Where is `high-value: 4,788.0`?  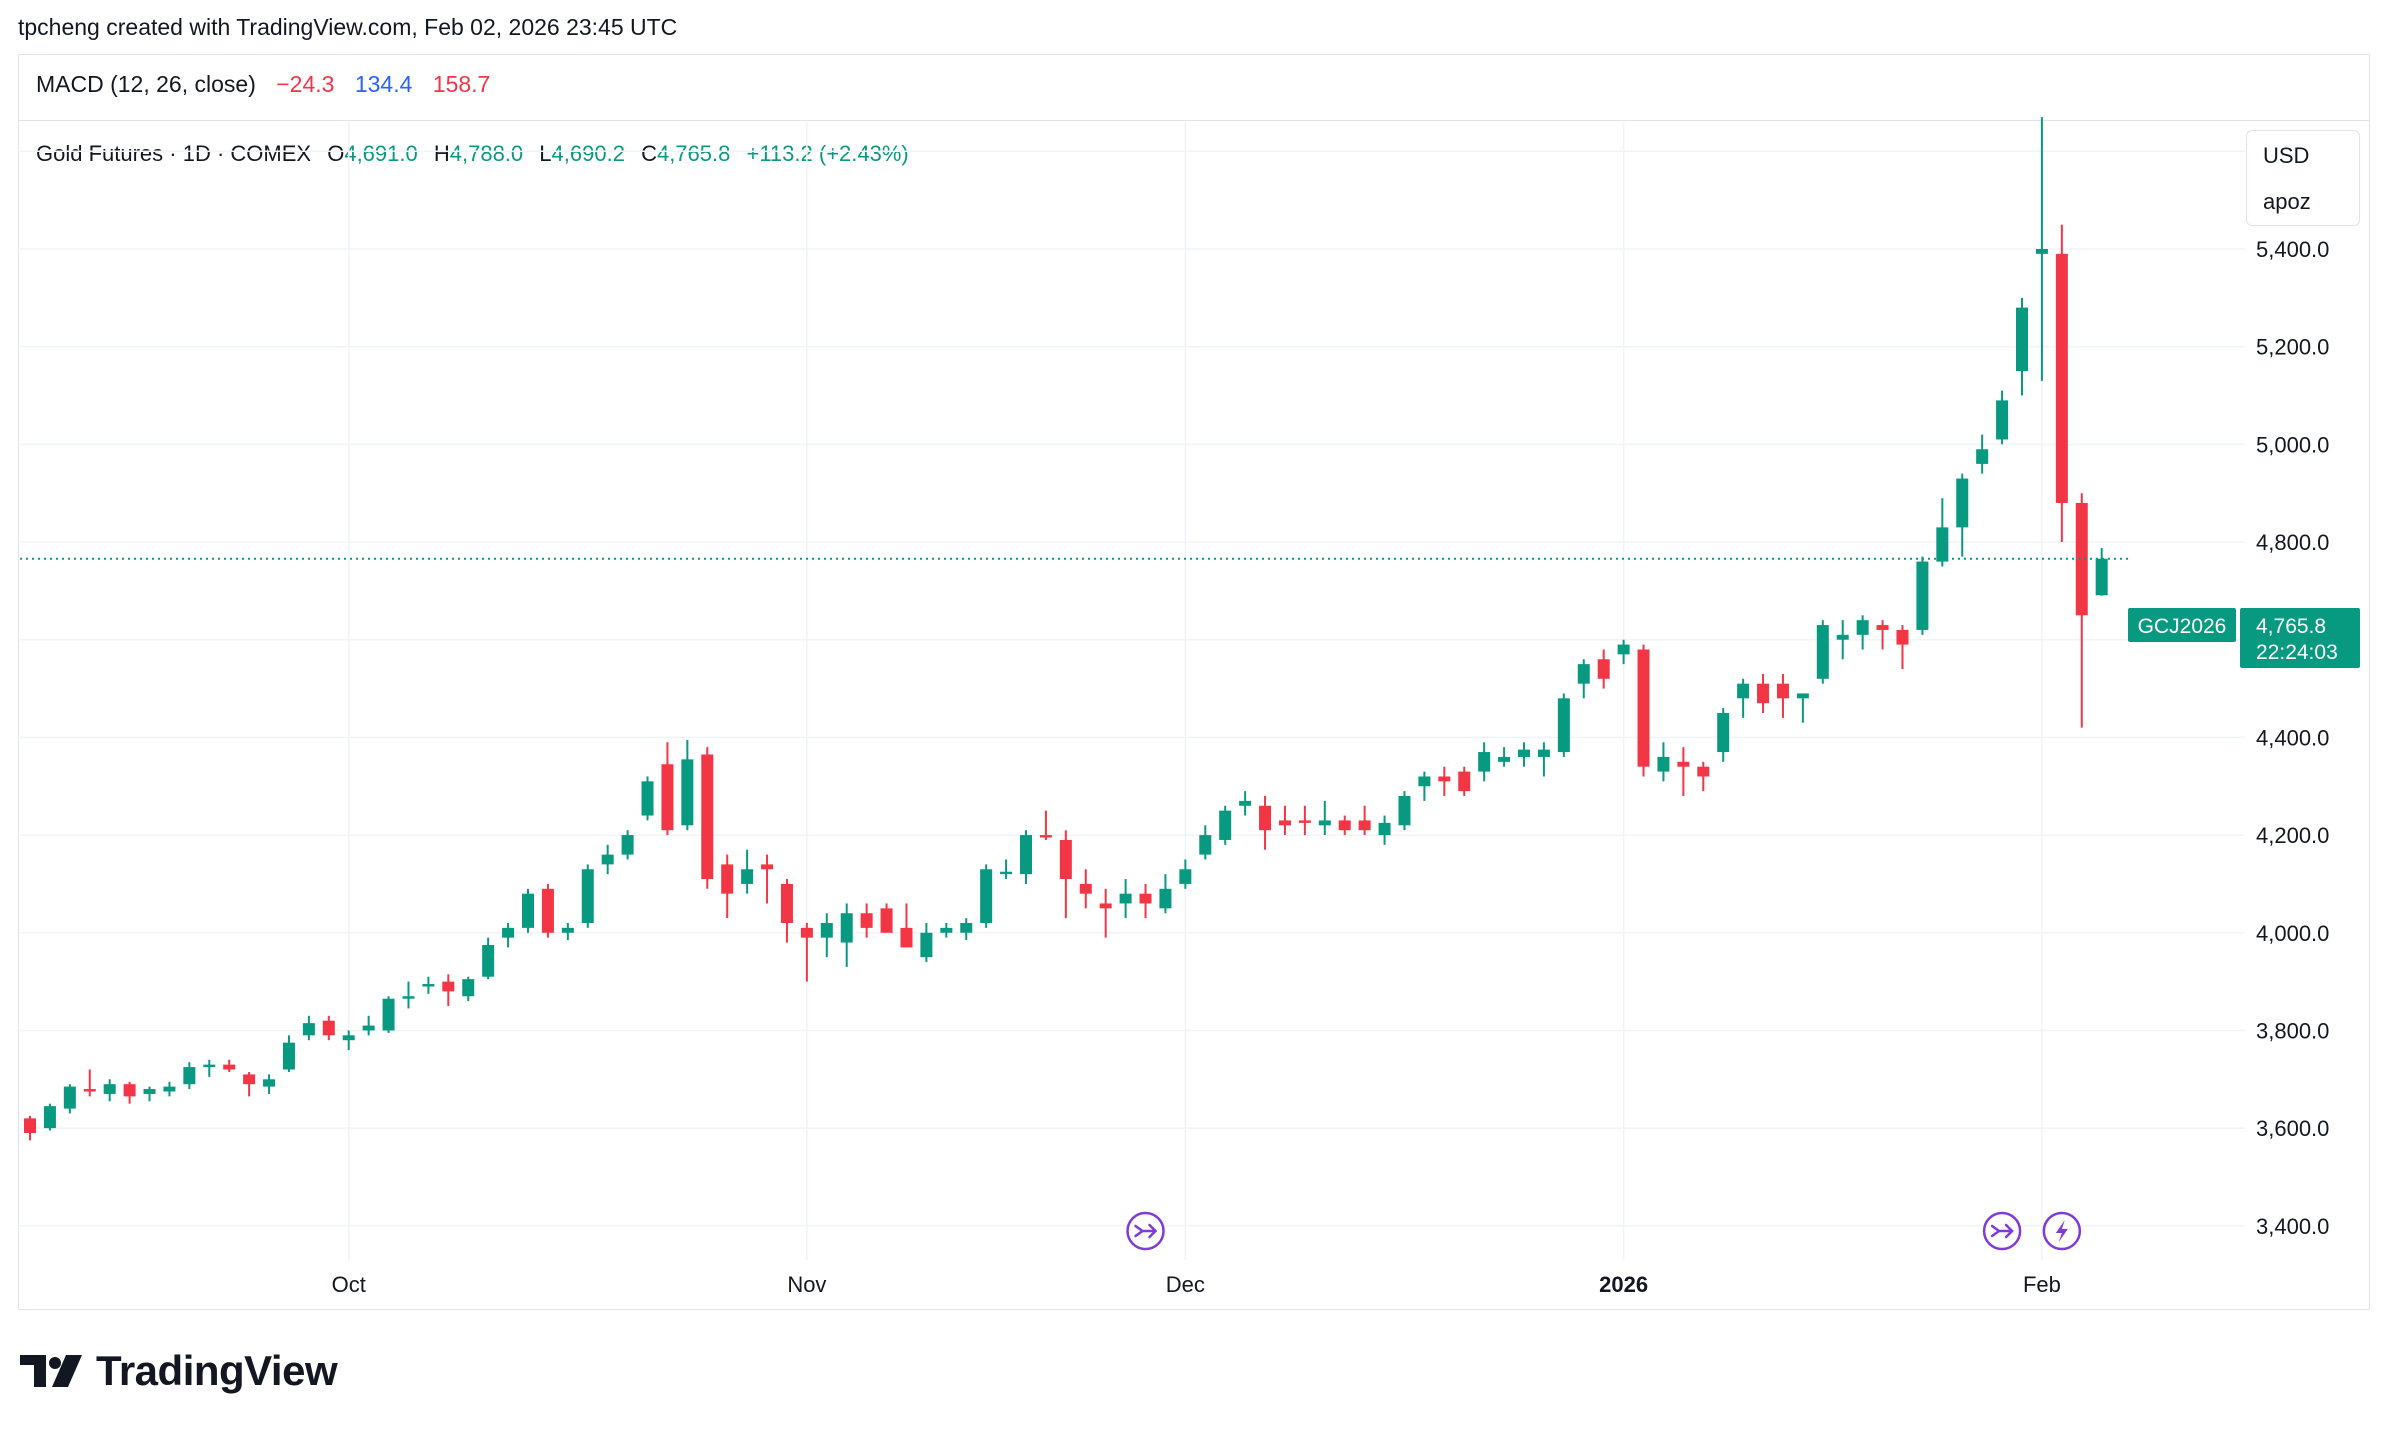 high-value: 4,788.0 is located at coordinates (486, 153).